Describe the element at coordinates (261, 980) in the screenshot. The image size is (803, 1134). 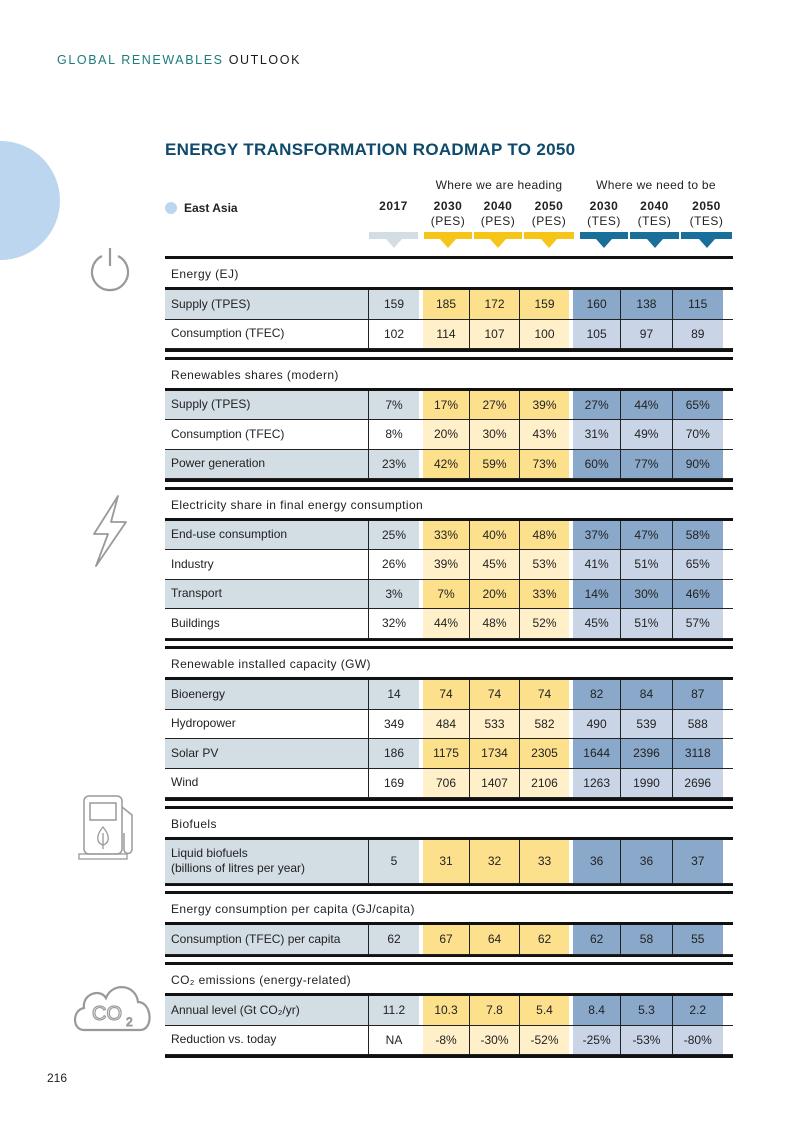
I see `section-title: CO₂ emissions (energy-related)` at that location.